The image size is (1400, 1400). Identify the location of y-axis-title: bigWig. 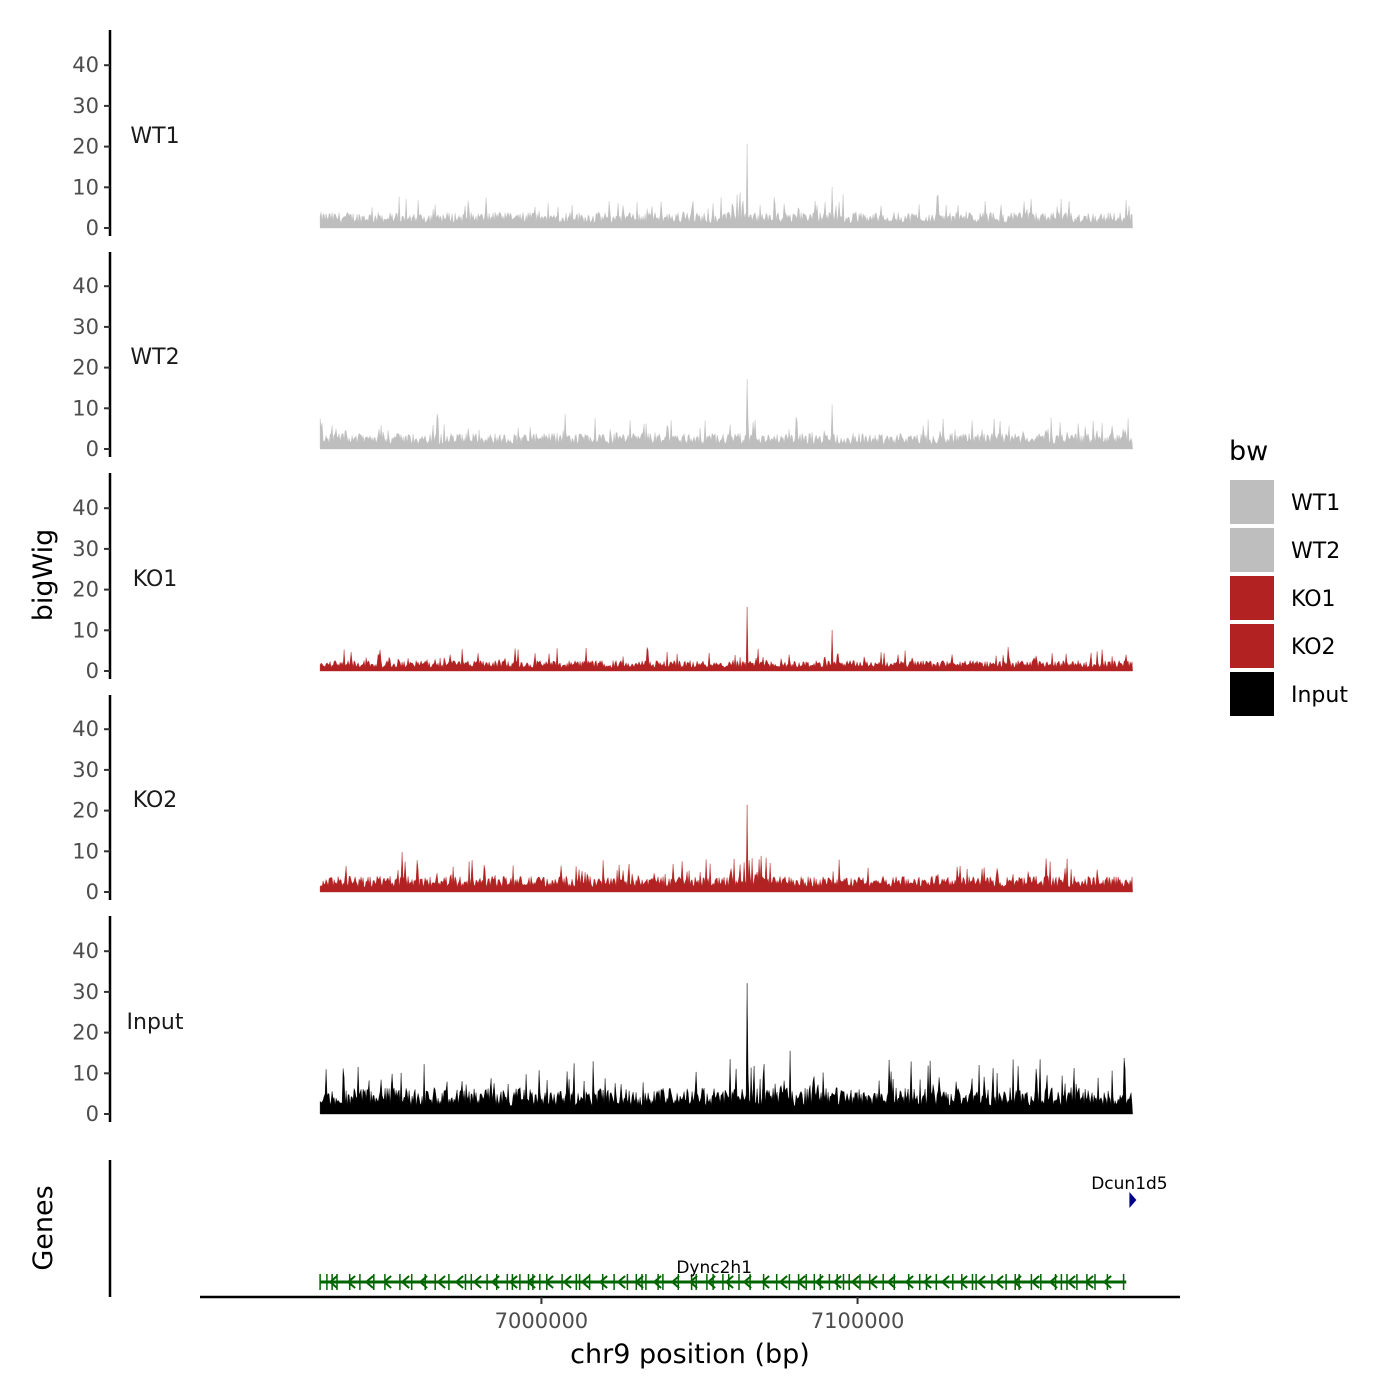
(43, 575).